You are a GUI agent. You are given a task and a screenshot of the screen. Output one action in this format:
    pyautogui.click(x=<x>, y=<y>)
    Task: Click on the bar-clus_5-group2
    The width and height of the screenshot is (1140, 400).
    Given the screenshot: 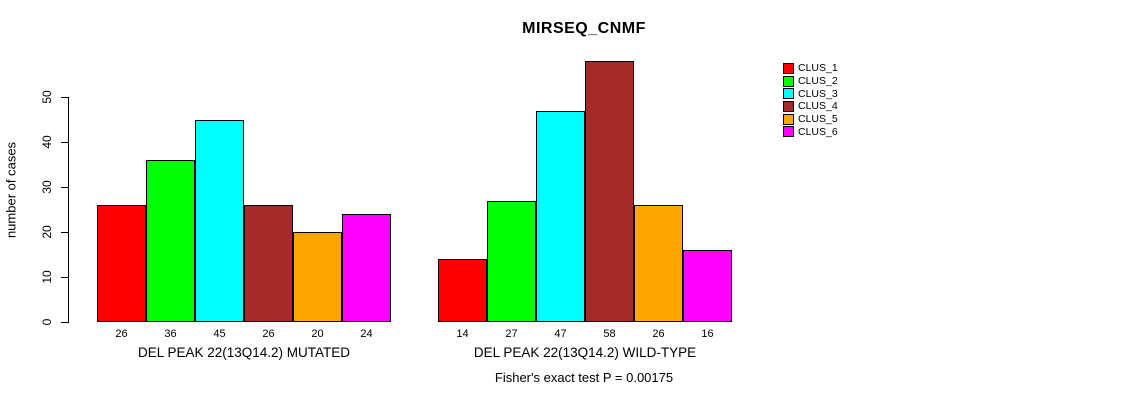 What is the action you would take?
    pyautogui.click(x=658, y=263)
    